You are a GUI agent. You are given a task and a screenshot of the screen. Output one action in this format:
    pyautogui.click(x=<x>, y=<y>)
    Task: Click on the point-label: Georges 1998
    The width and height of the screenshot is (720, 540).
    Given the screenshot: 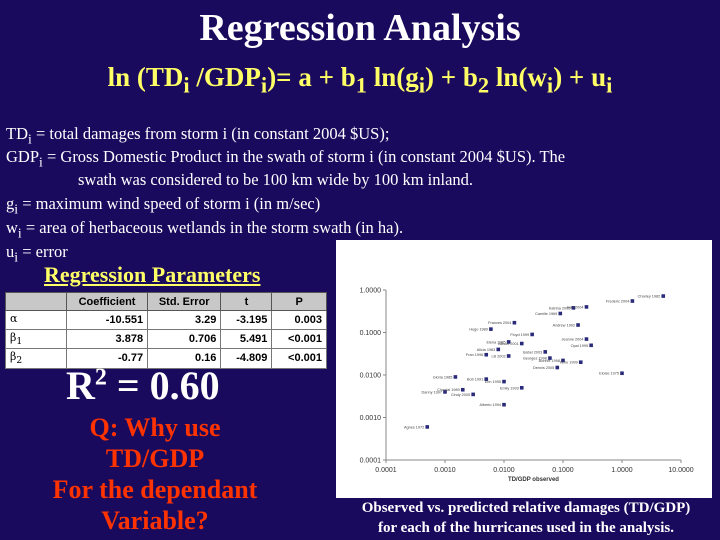 What is the action you would take?
    pyautogui.click(x=535, y=359)
    